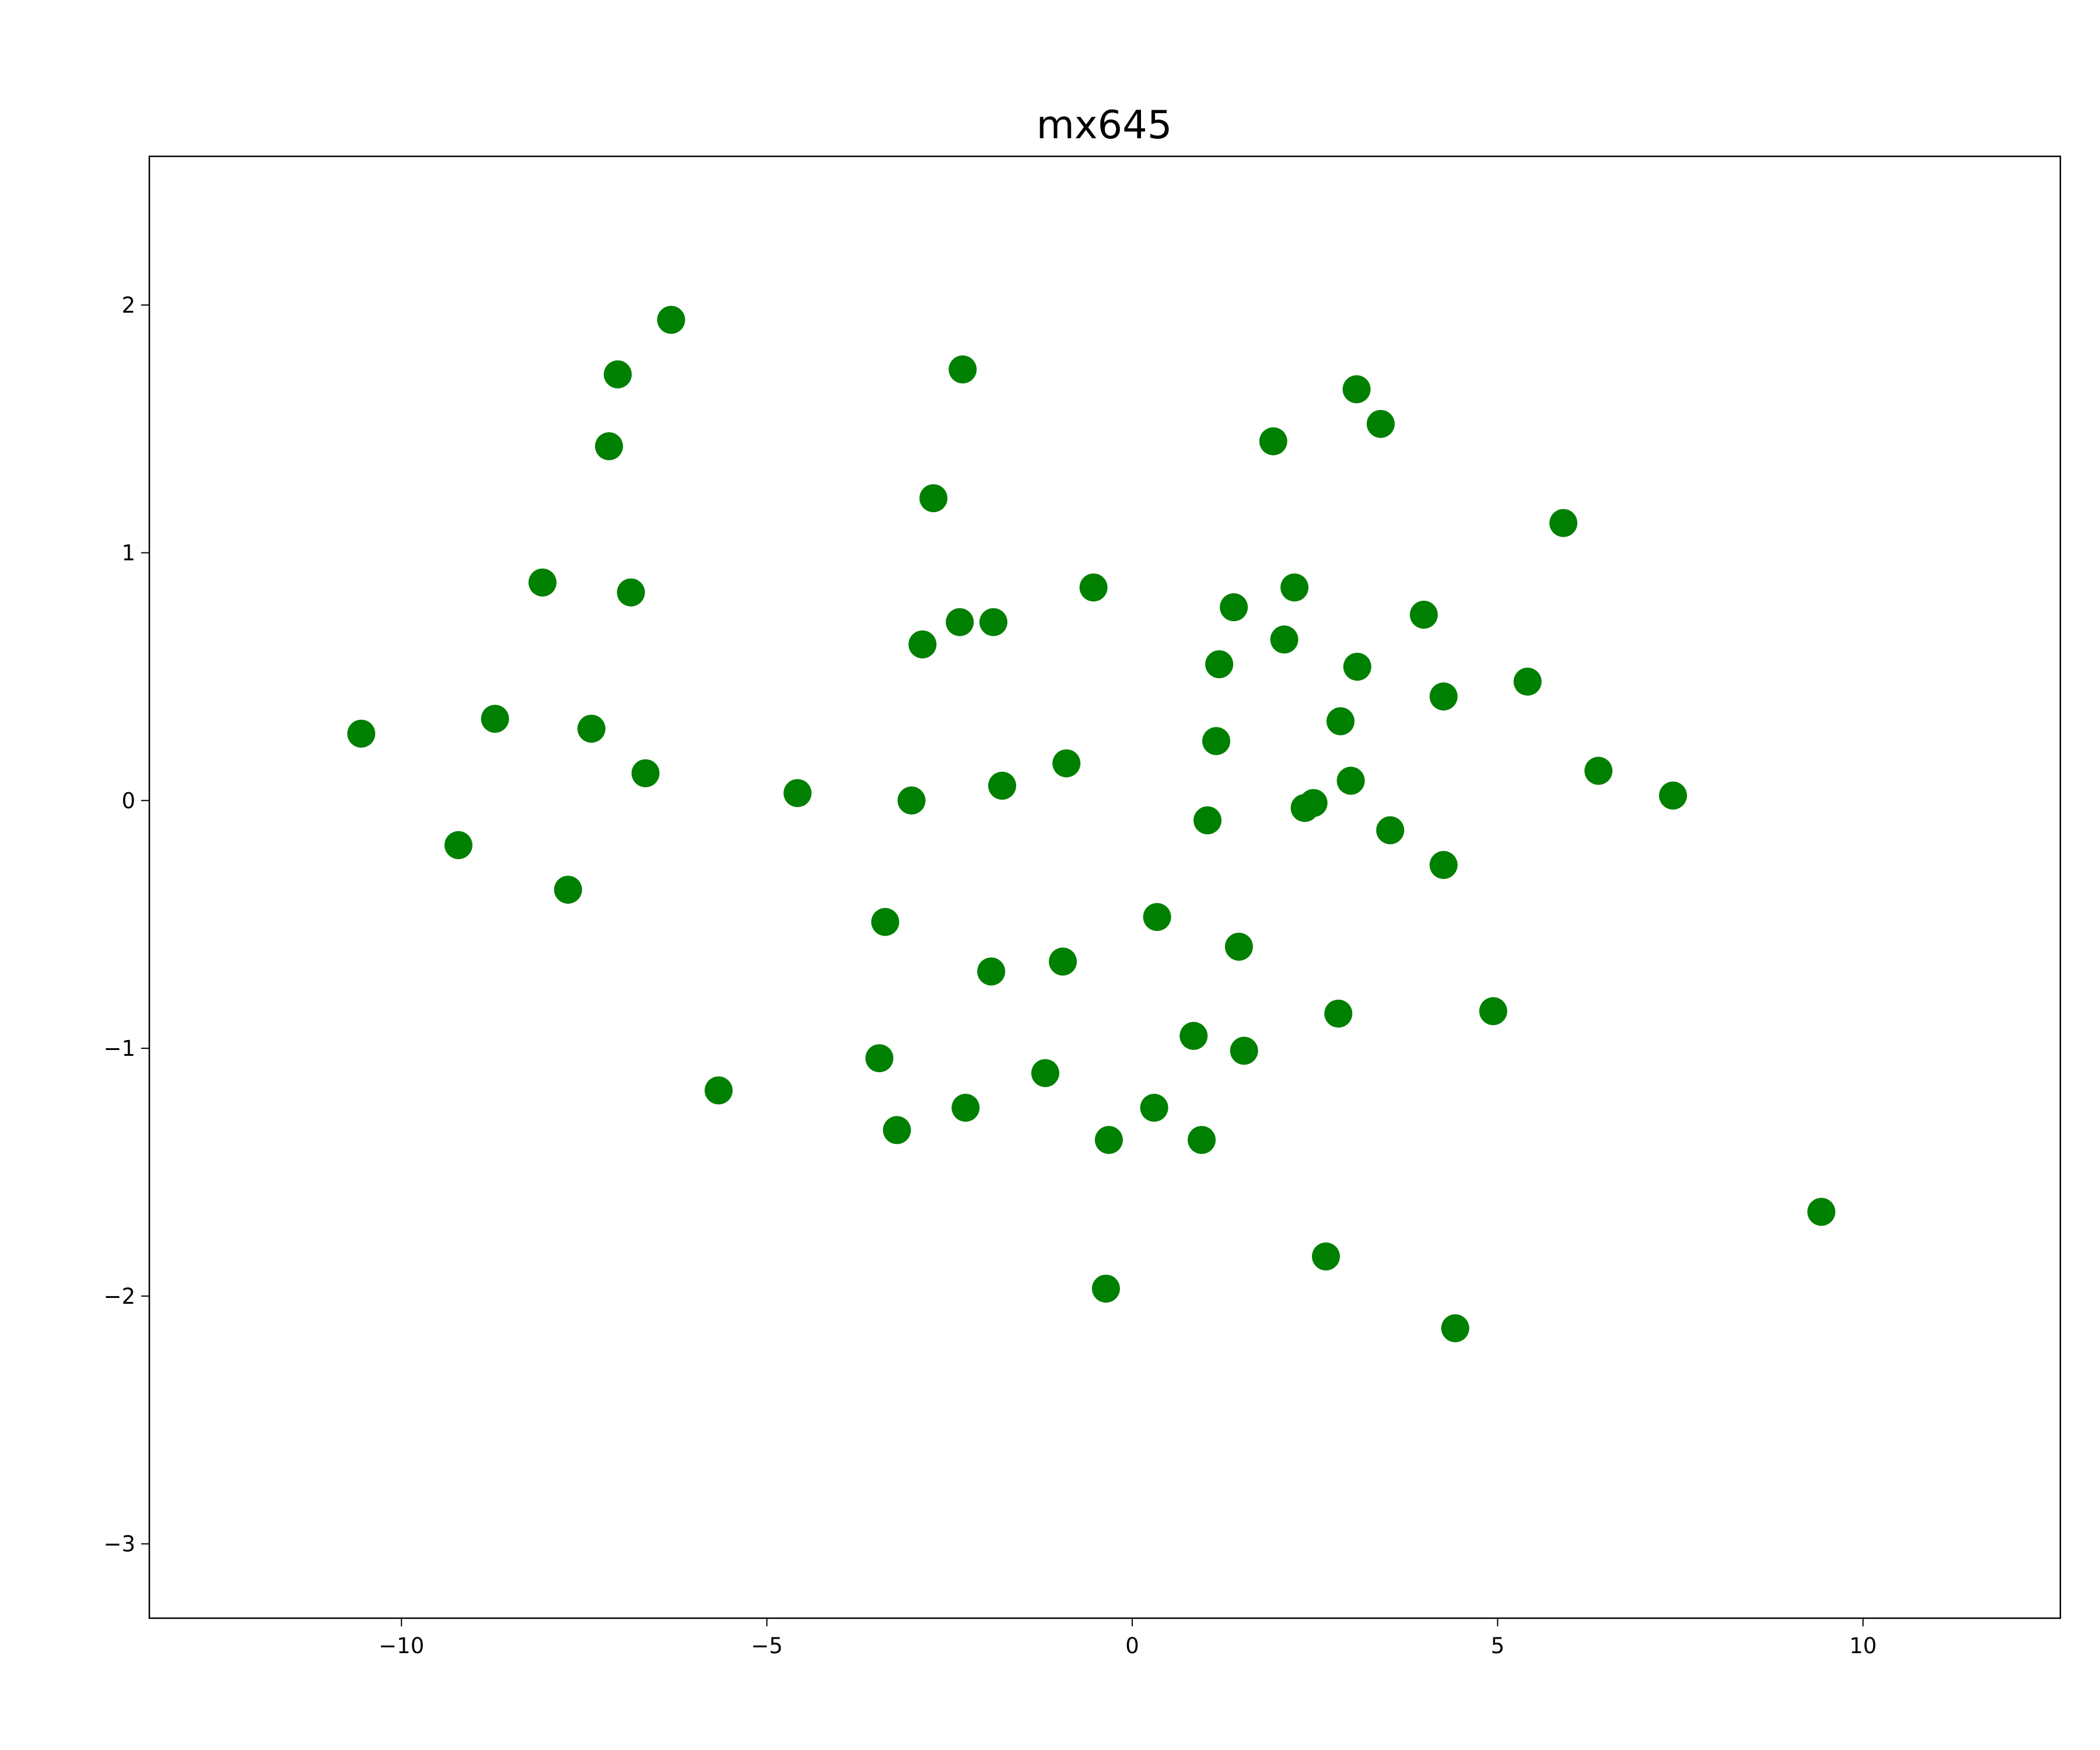 The width and height of the screenshot is (2100, 1750). What do you see at coordinates (119, 1296) in the screenshot?
I see `y-tick-label: −2` at bounding box center [119, 1296].